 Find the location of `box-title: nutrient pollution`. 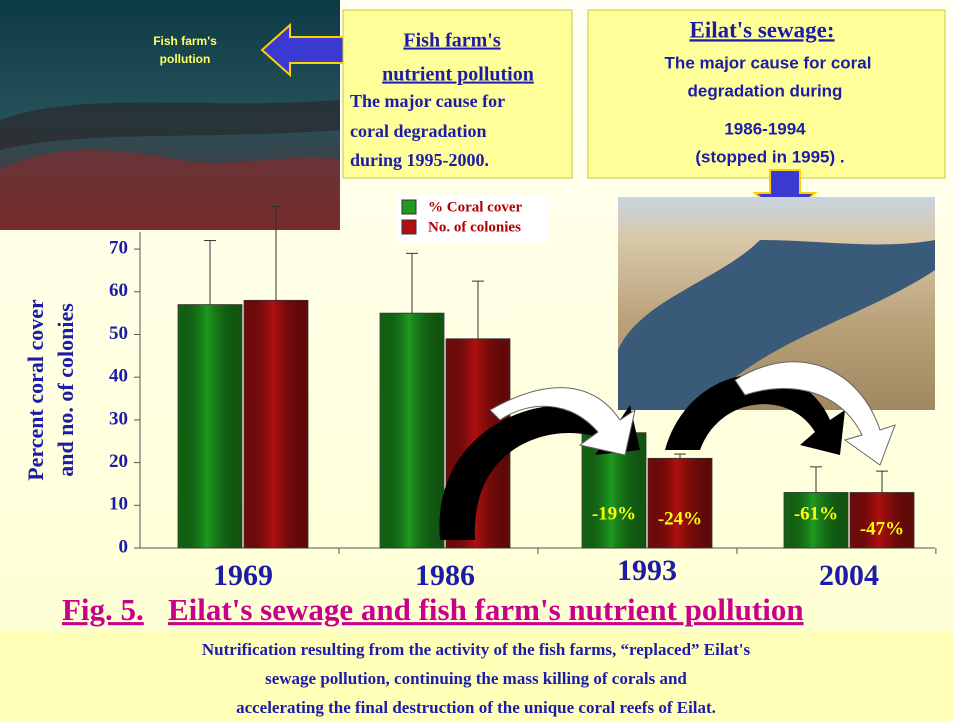

box-title: nutrient pollution is located at coordinates (458, 75).